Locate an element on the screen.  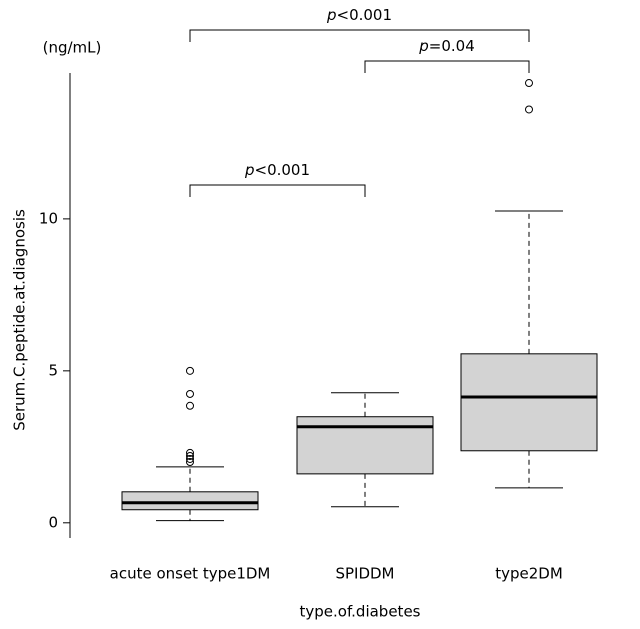
y-tick-label: 0 is located at coordinates (53, 522).